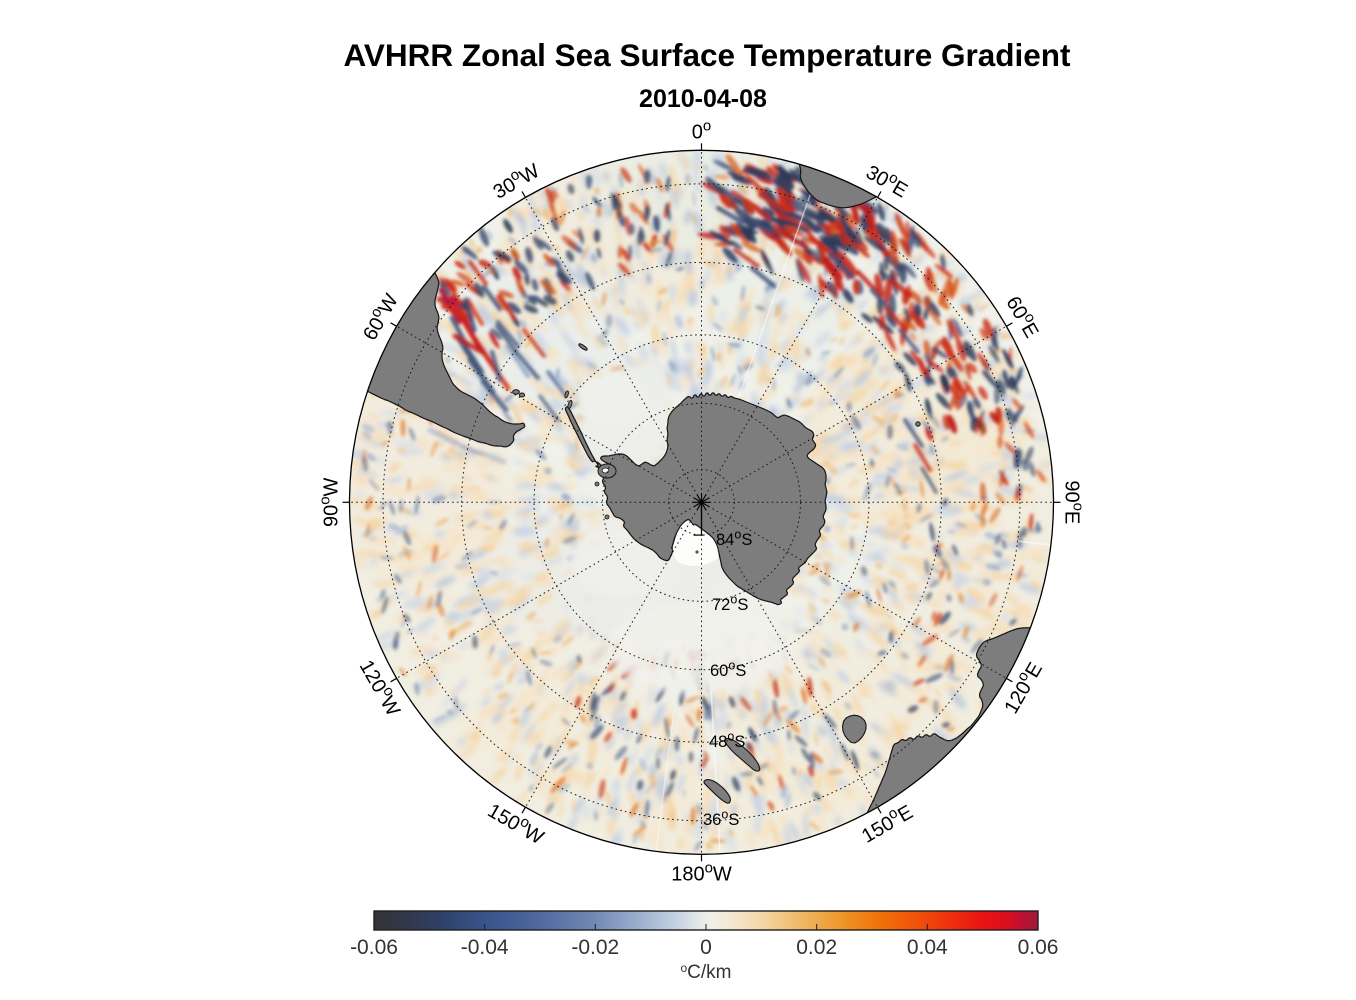  Describe the element at coordinates (721, 819) in the screenshot. I see `svg-text: 36oS` at that location.